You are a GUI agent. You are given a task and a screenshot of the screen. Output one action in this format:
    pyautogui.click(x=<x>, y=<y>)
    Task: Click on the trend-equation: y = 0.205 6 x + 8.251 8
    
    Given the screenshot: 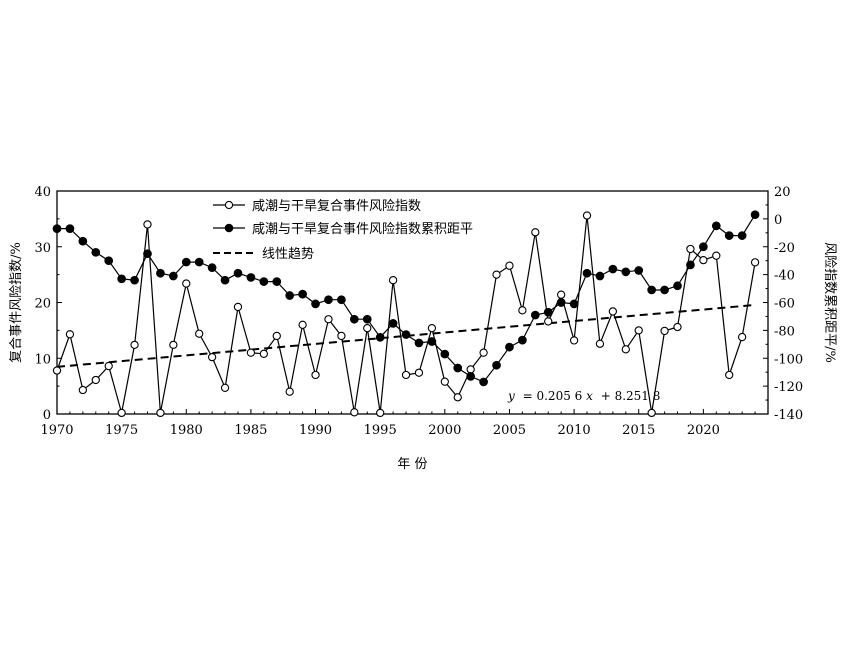 What is the action you would take?
    pyautogui.click(x=583, y=396)
    